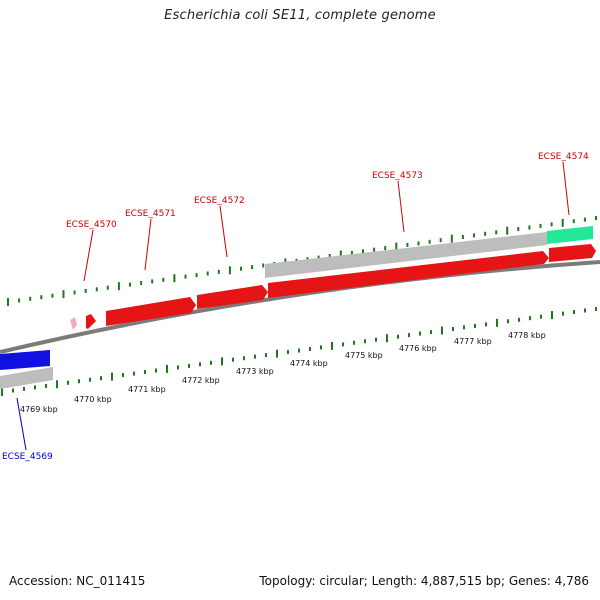 This screenshot has width=600, height=600. I want to click on scale-label-4771: 4771 kbp, so click(147, 389).